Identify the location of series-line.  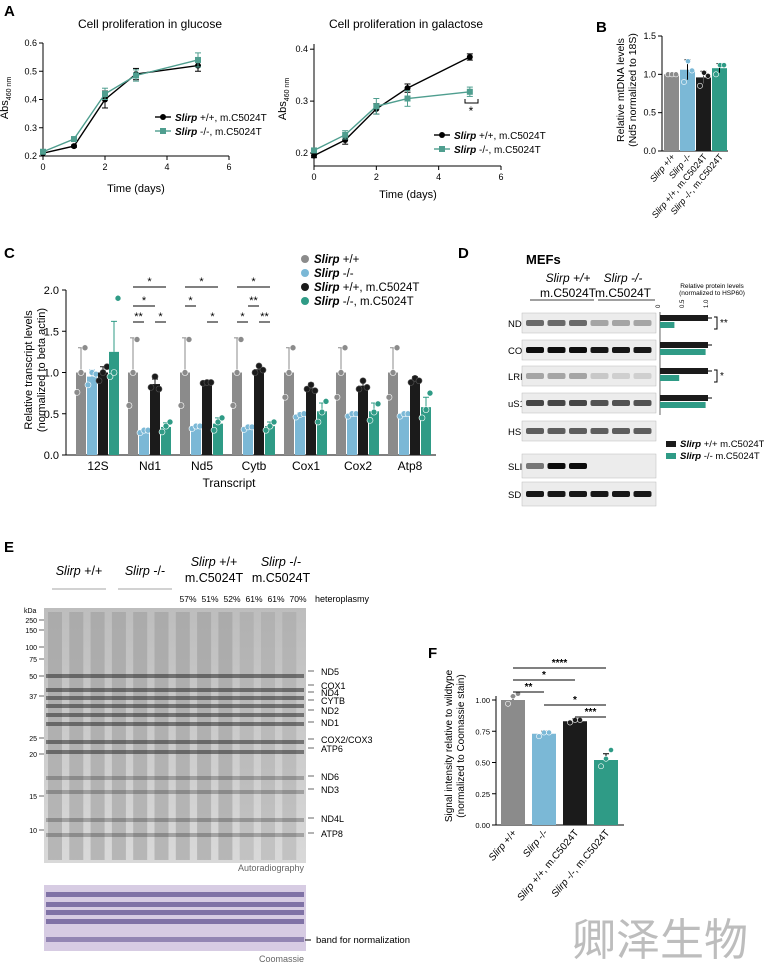
(392, 106).